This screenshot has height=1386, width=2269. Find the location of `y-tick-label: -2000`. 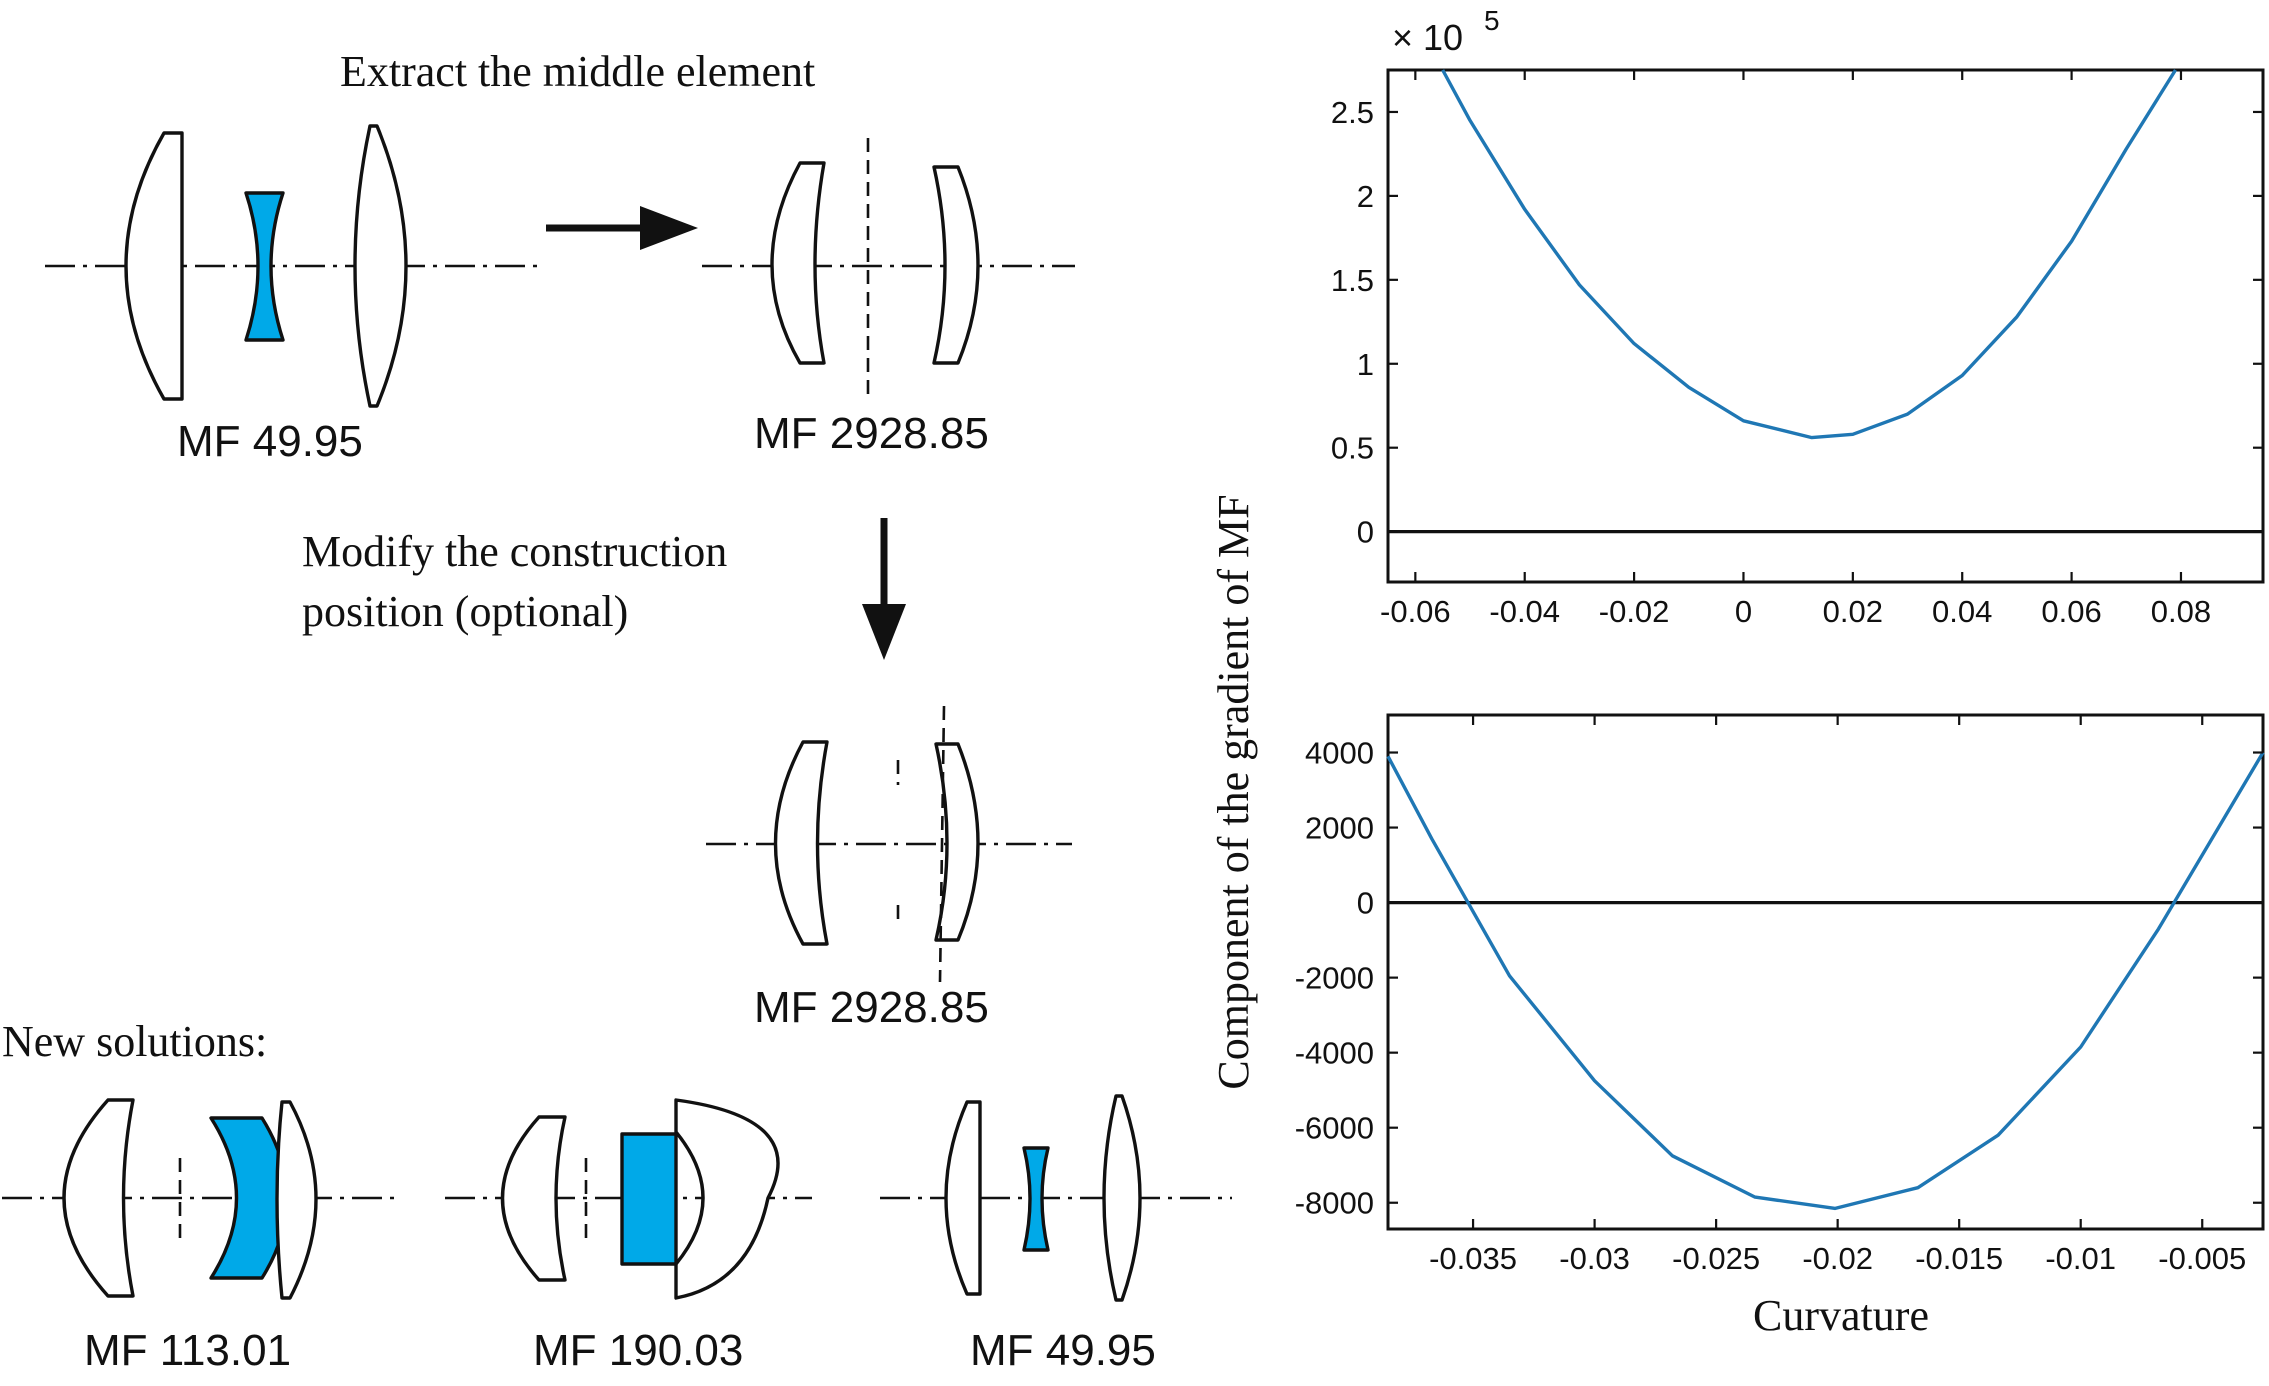

y-tick-label: -2000 is located at coordinates (1334, 978).